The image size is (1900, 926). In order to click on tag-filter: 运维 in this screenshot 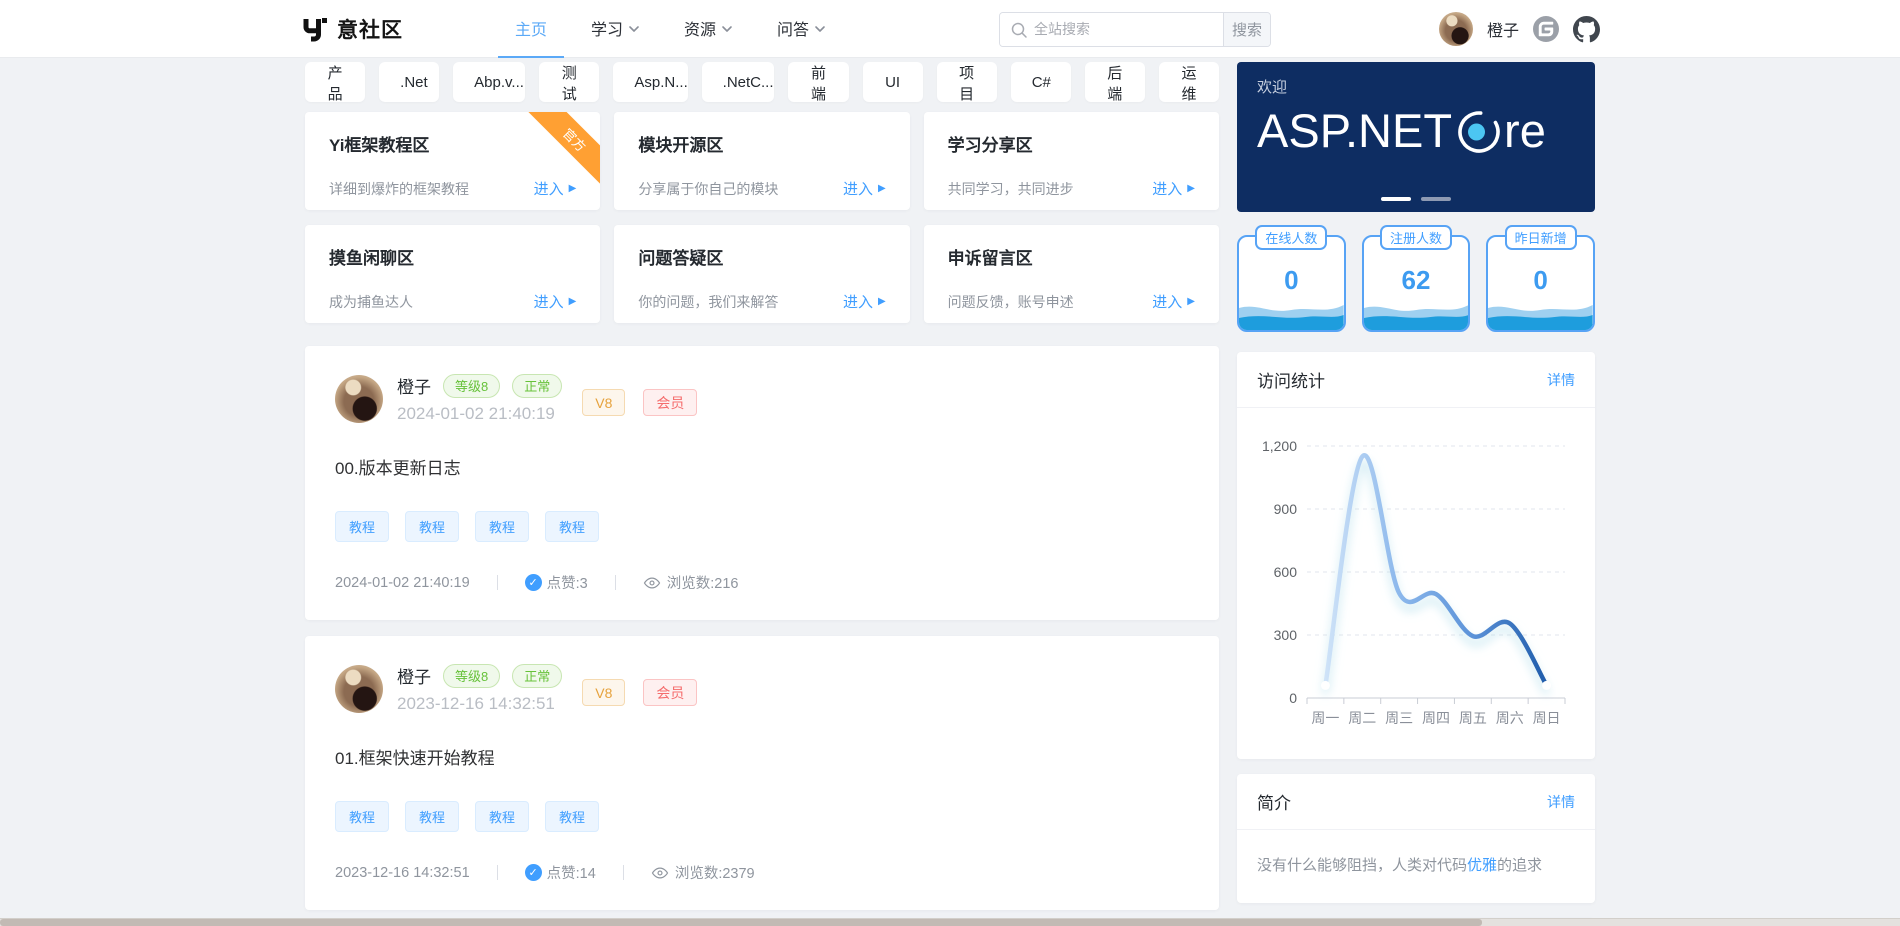, I will do `click(1189, 82)`.